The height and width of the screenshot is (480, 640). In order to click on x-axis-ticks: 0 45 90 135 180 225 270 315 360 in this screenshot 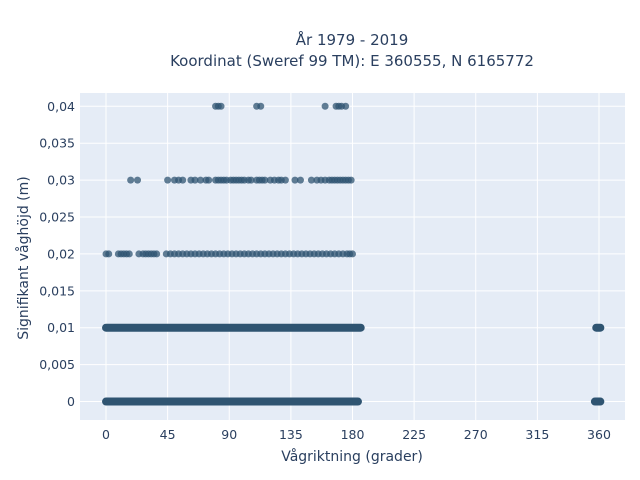, I will do `click(356, 434)`.